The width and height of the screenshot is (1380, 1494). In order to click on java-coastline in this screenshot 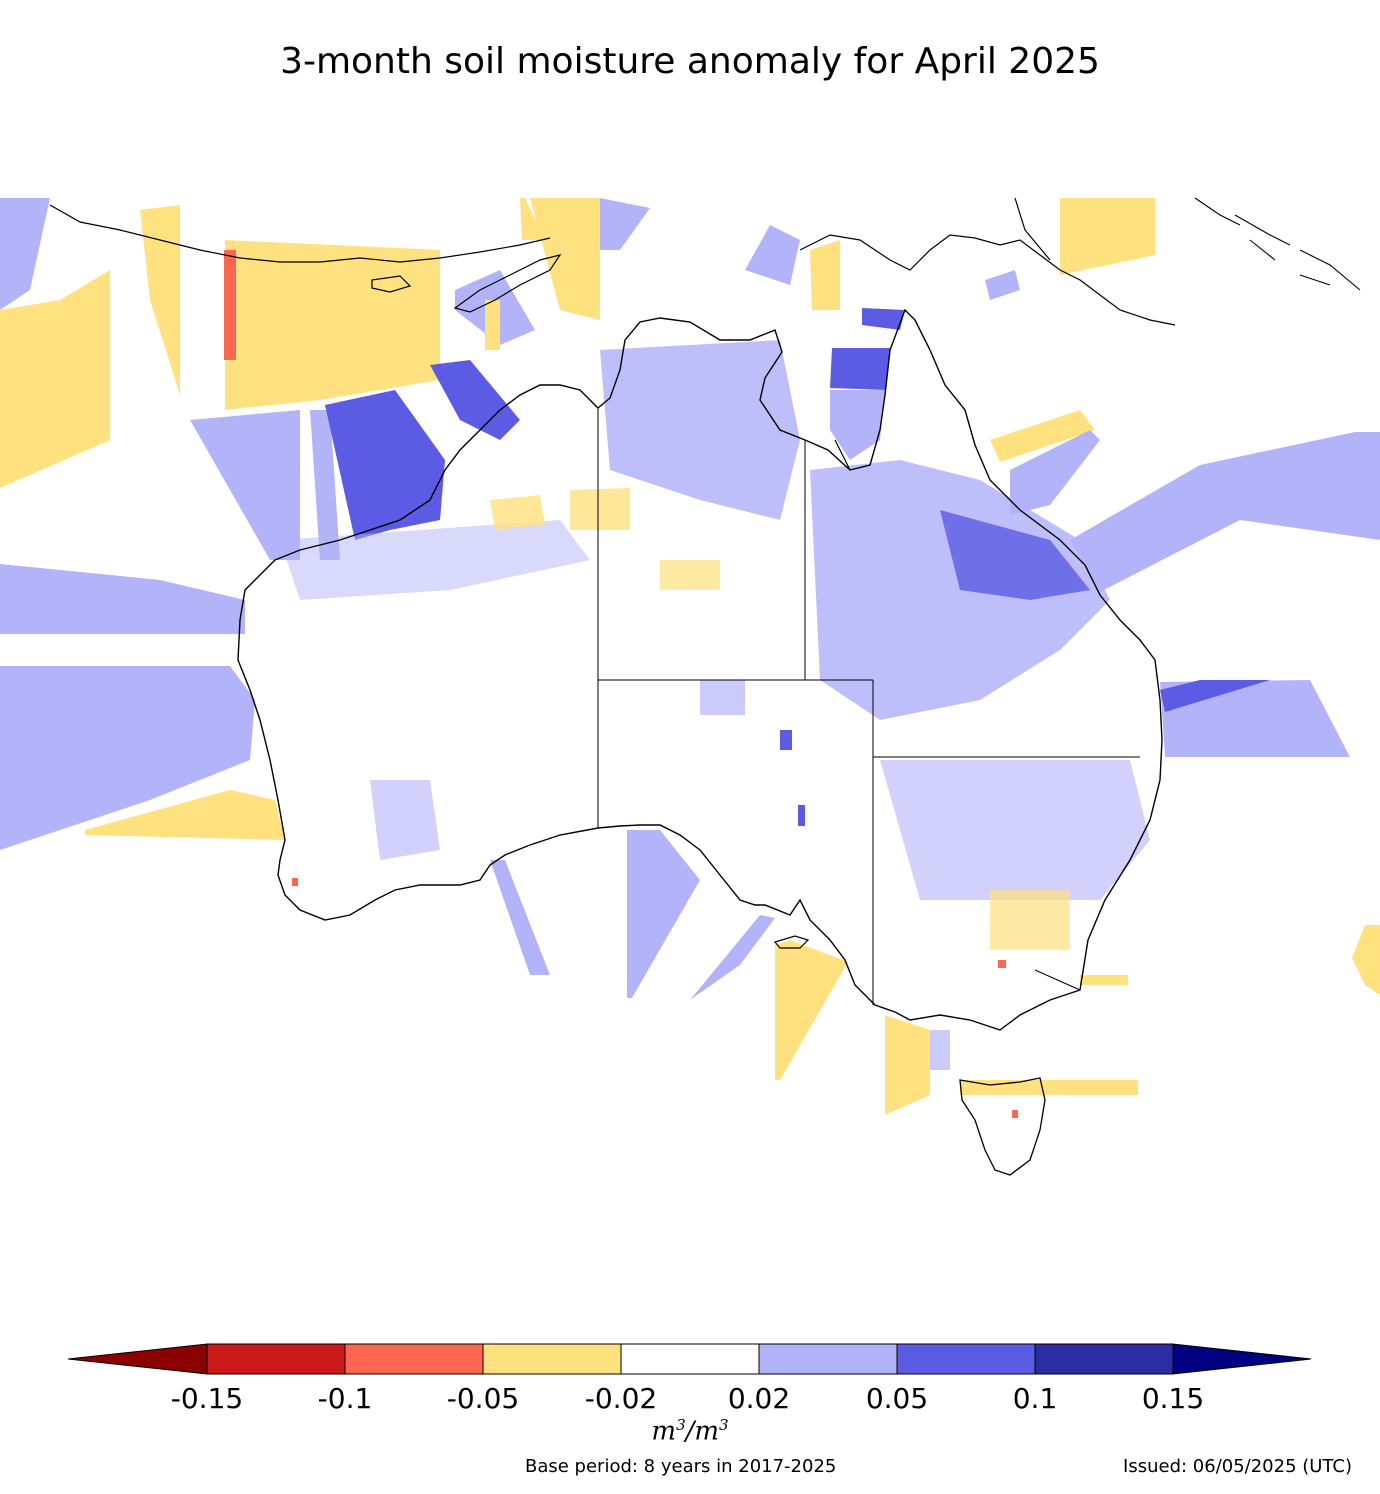, I will do `click(300, 233)`.